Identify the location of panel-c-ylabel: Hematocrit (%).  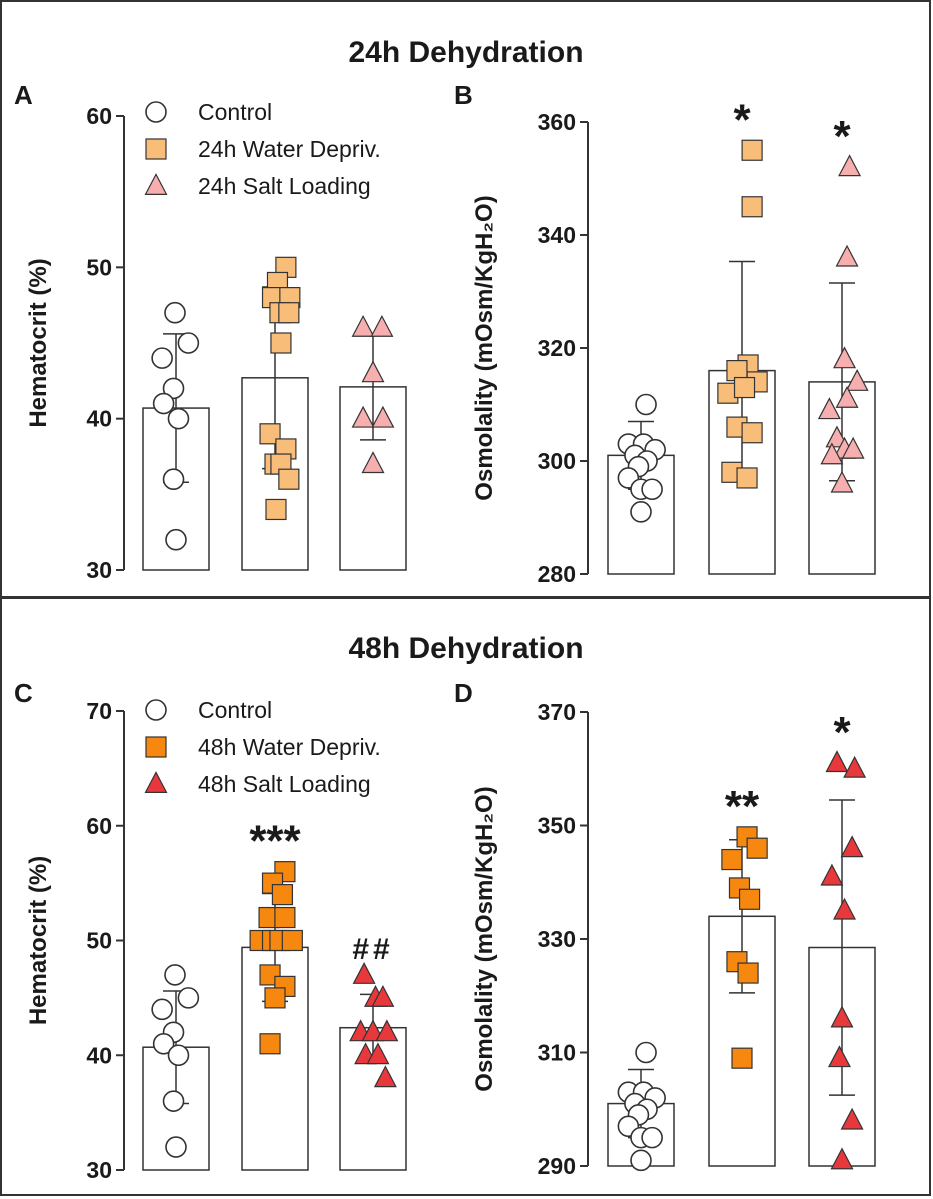
(38, 940).